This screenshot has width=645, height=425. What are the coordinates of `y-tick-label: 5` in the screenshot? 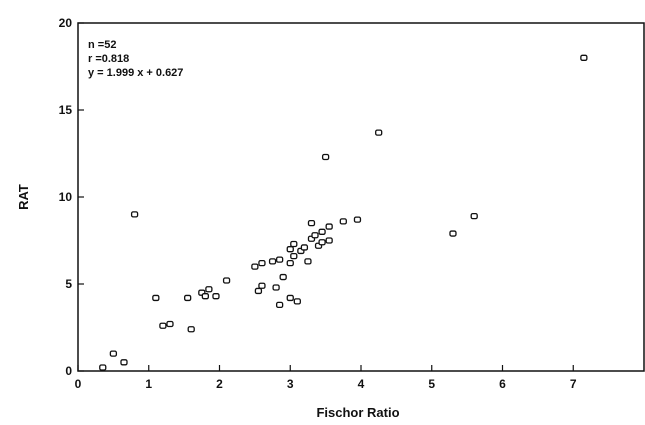 It's located at (68, 284).